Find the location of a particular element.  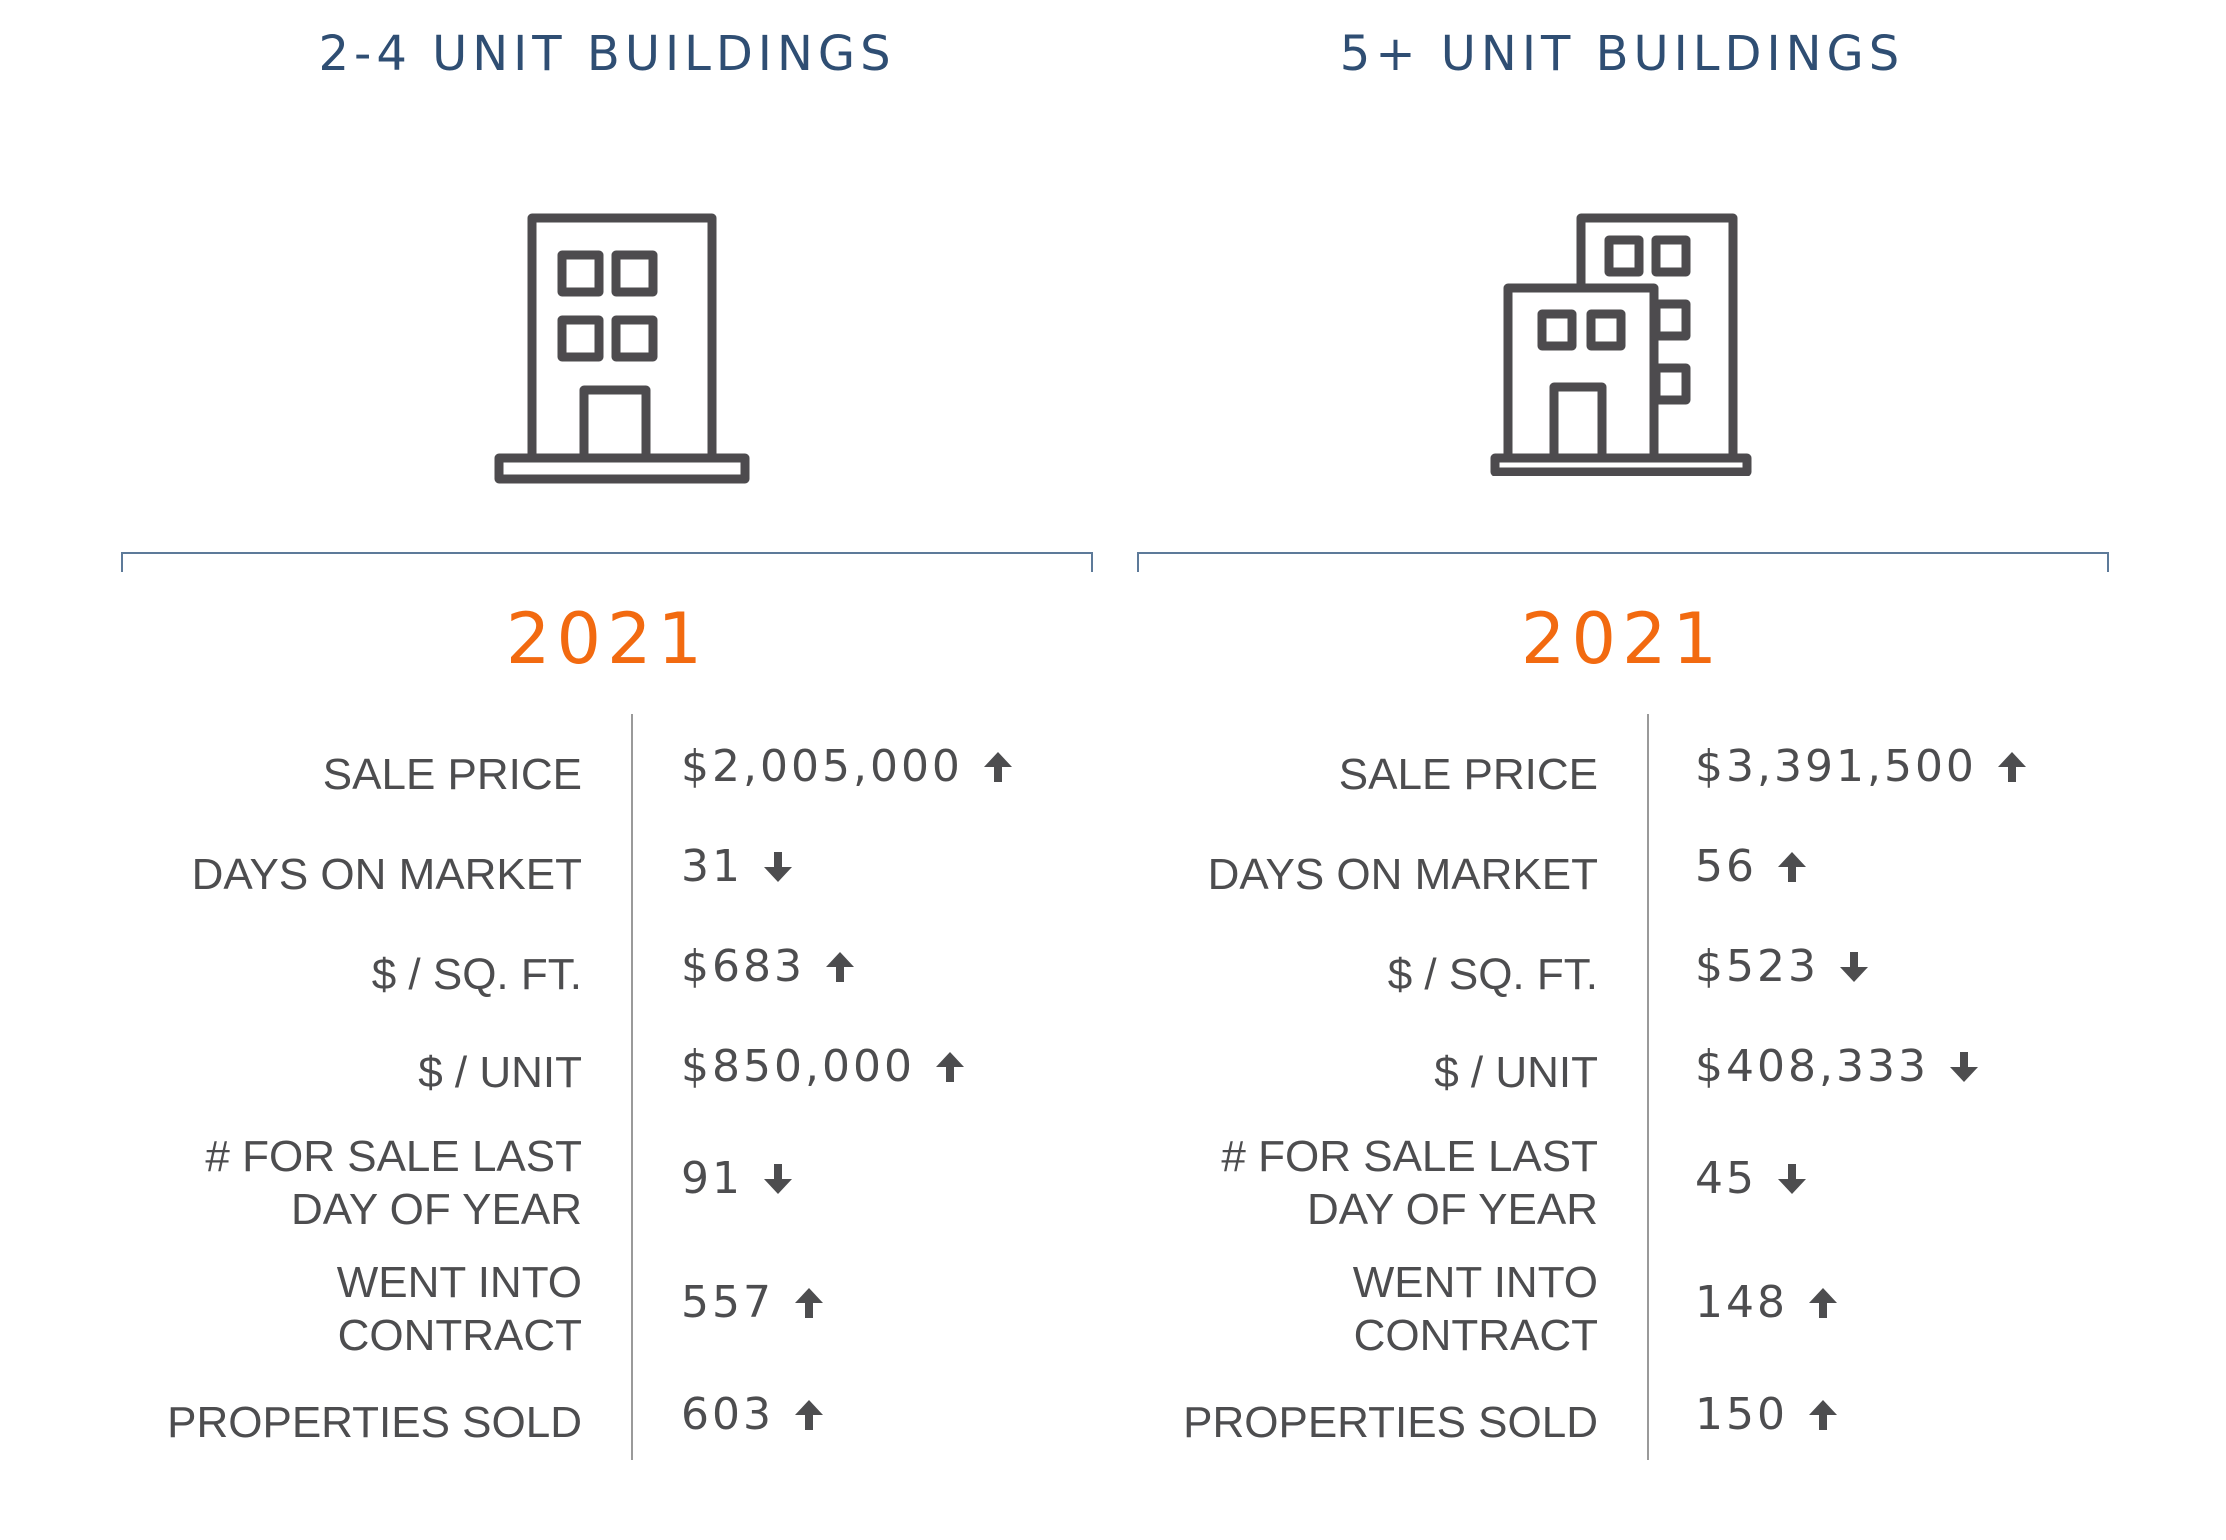

value-text: 45 is located at coordinates (1726, 1178).